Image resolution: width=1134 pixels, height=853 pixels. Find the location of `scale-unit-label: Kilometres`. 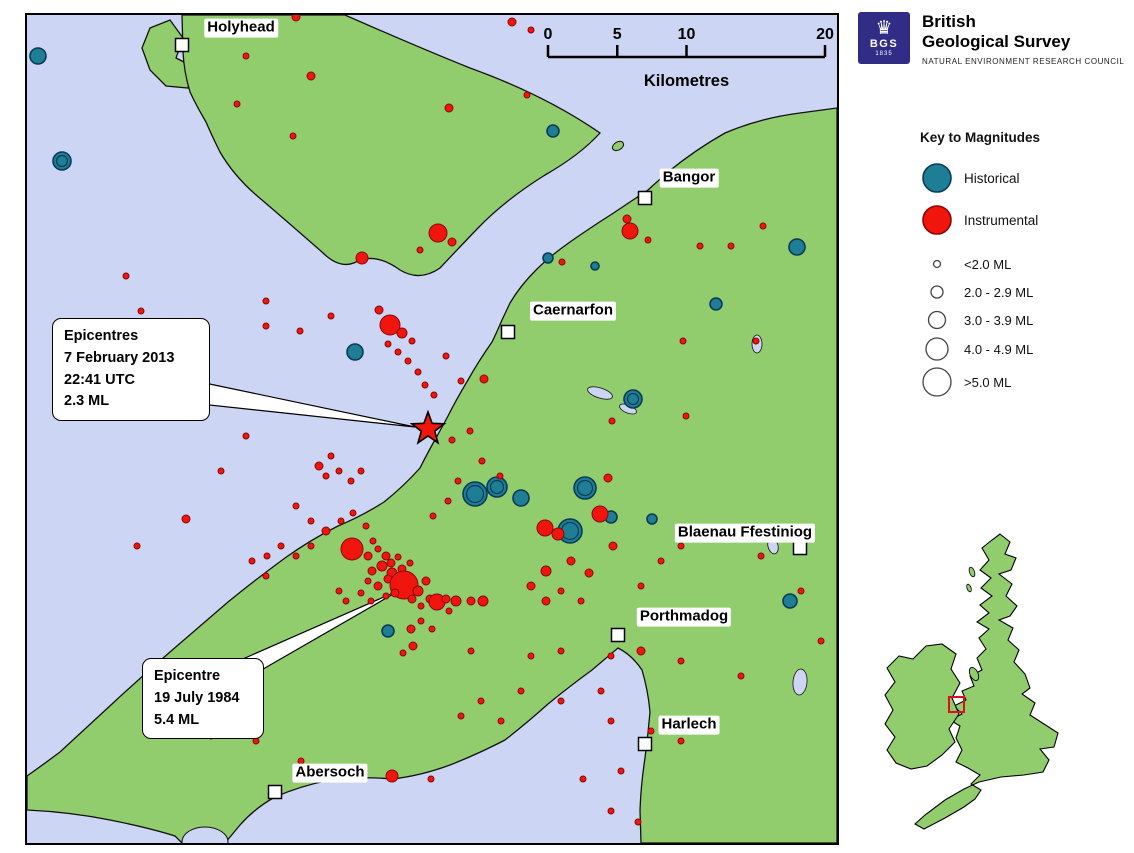

scale-unit-label: Kilometres is located at coordinates (686, 81).